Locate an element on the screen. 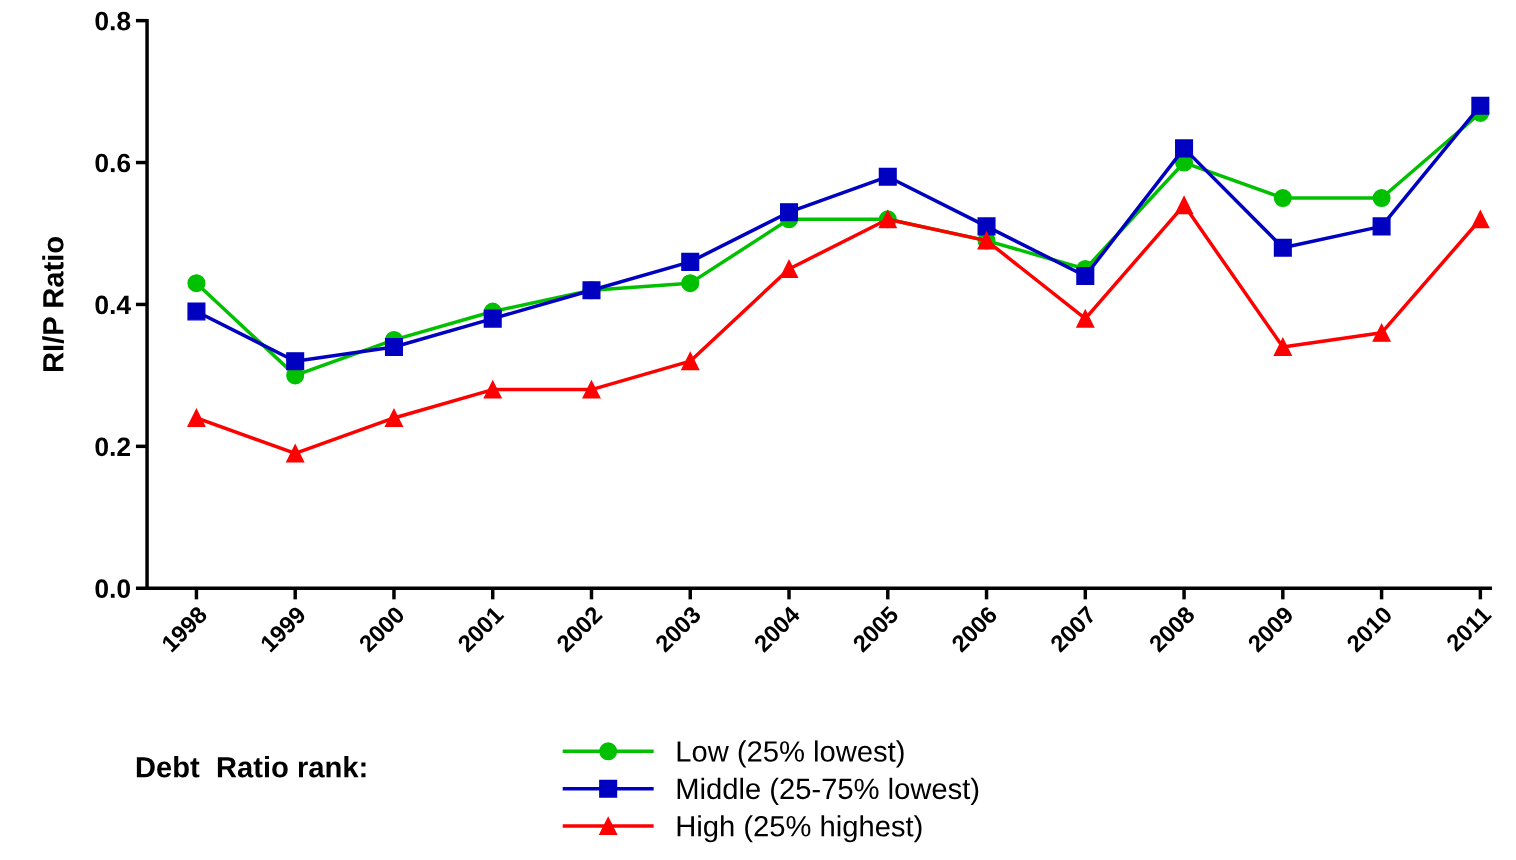 The image size is (1516, 860). legend-label: Low (25% lowest) is located at coordinates (790, 754).